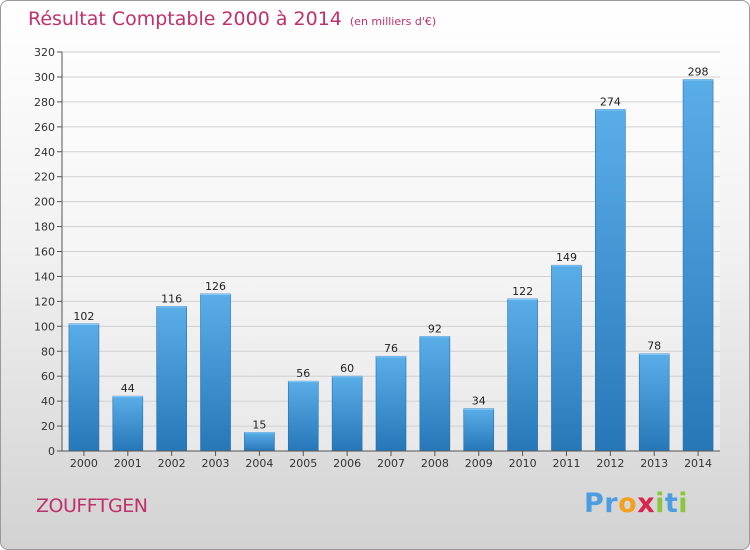 This screenshot has width=750, height=550. I want to click on y-tick-label: 280, so click(44, 102).